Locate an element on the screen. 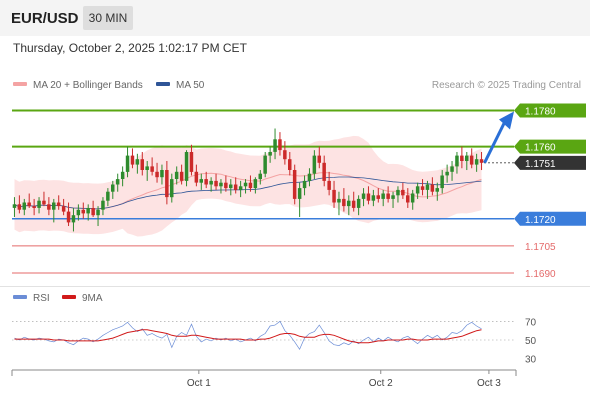 This screenshot has height=400, width=590. rsi-legend-label: RSI is located at coordinates (41, 298).